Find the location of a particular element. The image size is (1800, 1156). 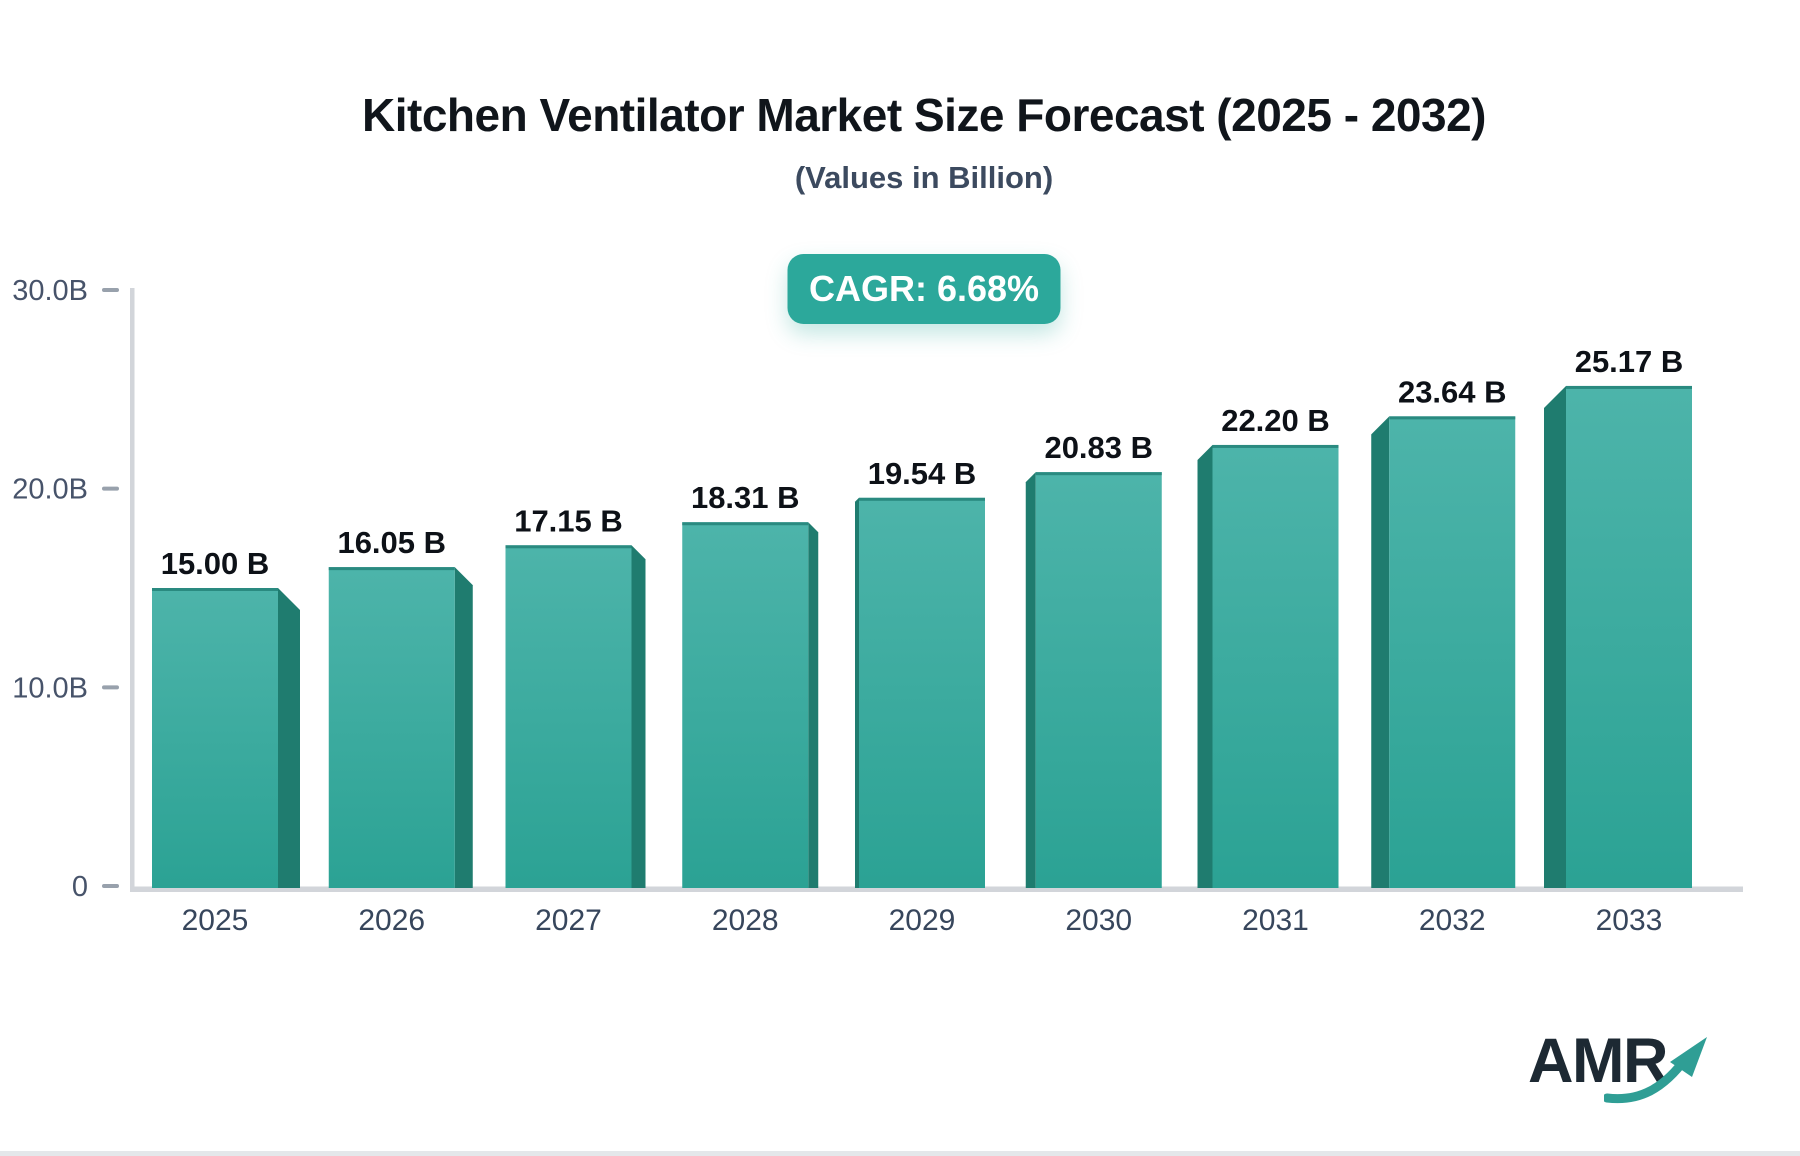

bar-face-2032 is located at coordinates (1452, 652).